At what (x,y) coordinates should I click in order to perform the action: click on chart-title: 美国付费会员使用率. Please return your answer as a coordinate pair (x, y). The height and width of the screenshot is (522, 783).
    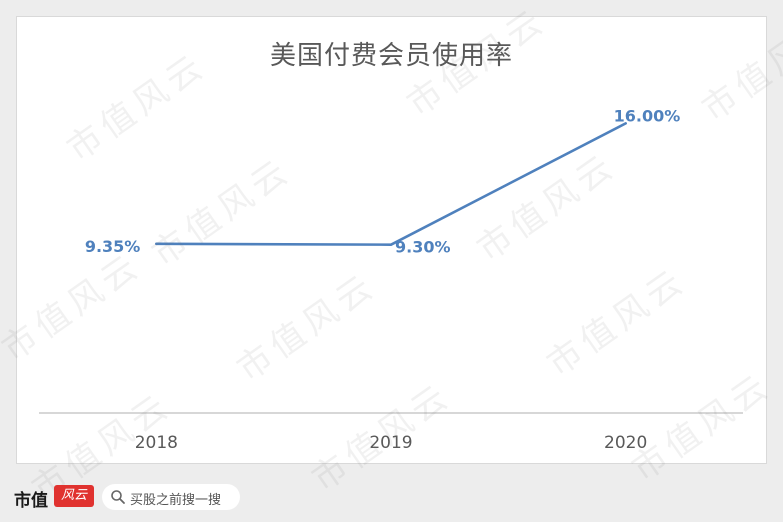
    Looking at the image, I should click on (391, 56).